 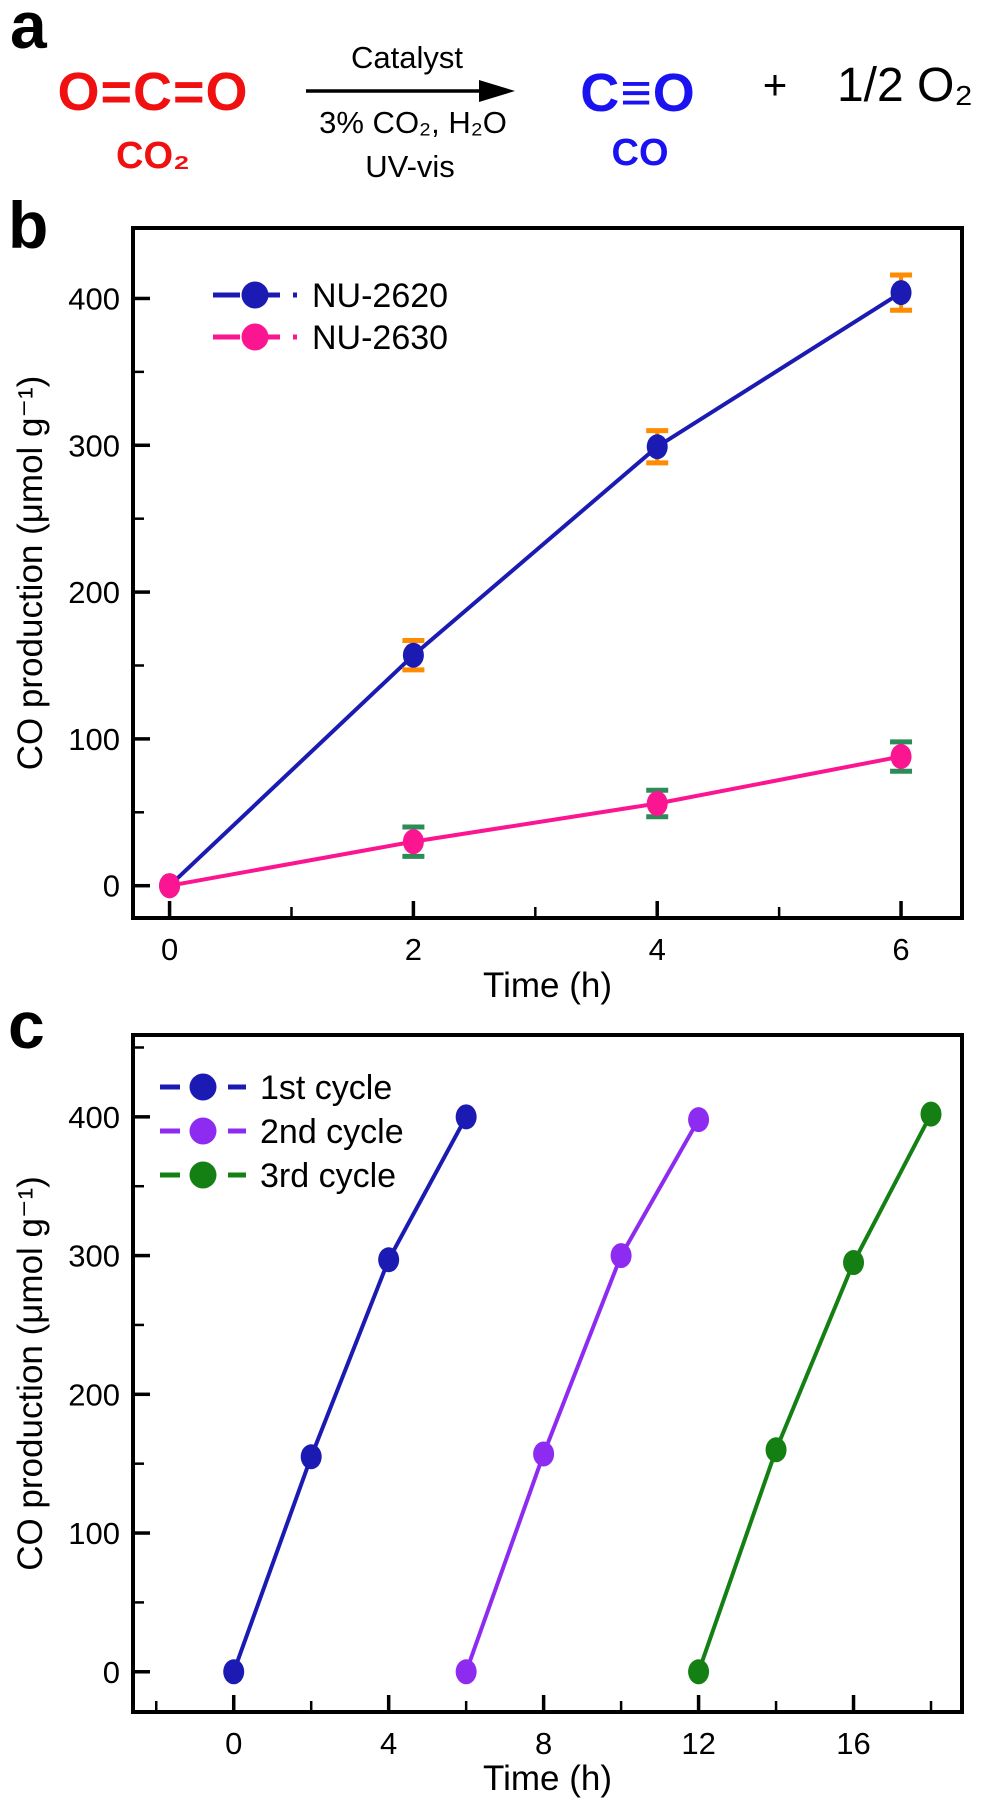 What do you see at coordinates (28, 225) in the screenshot?
I see `panel-b-label: b` at bounding box center [28, 225].